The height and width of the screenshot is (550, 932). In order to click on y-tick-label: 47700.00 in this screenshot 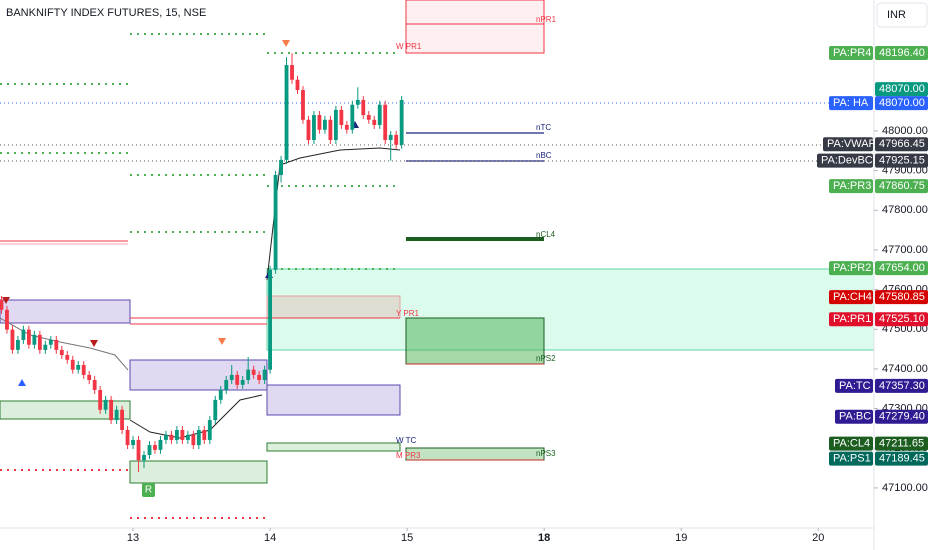, I will do `click(905, 250)`.